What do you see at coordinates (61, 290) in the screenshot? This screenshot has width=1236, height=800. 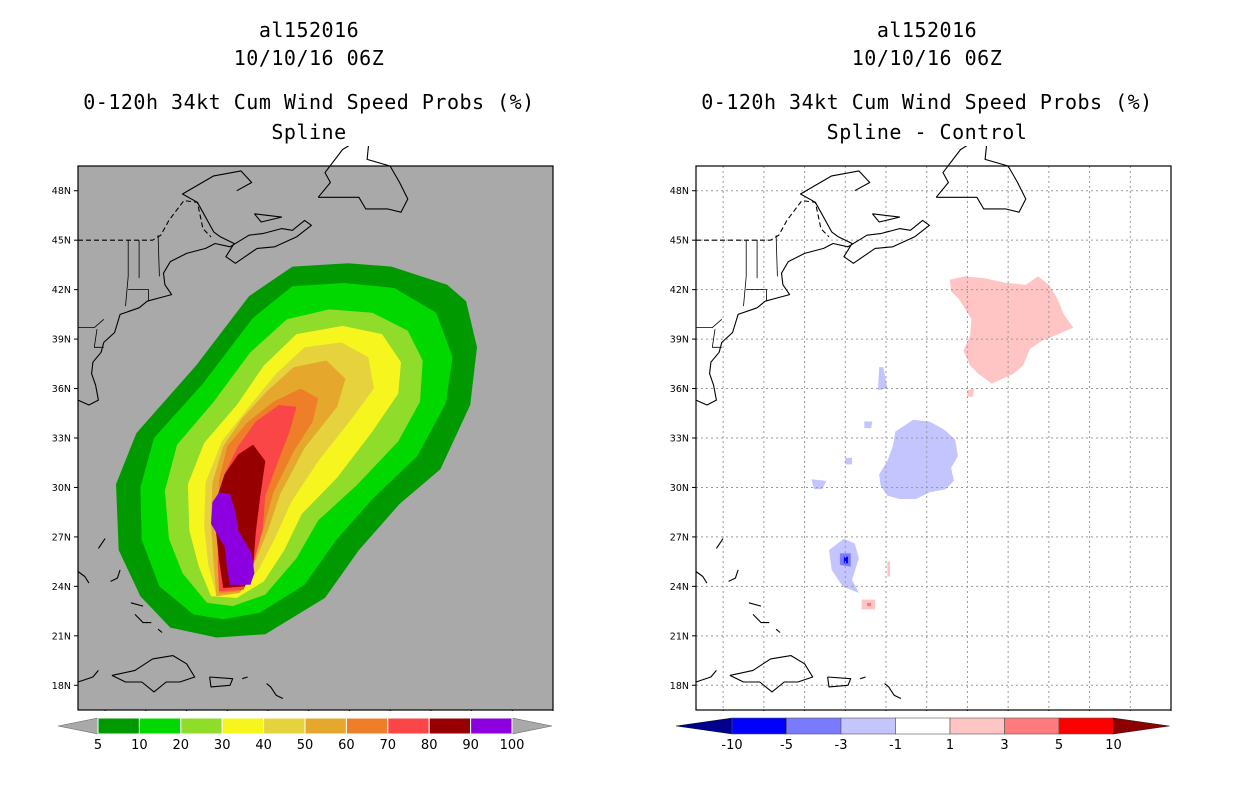 I see `y-tick-label: 42N` at bounding box center [61, 290].